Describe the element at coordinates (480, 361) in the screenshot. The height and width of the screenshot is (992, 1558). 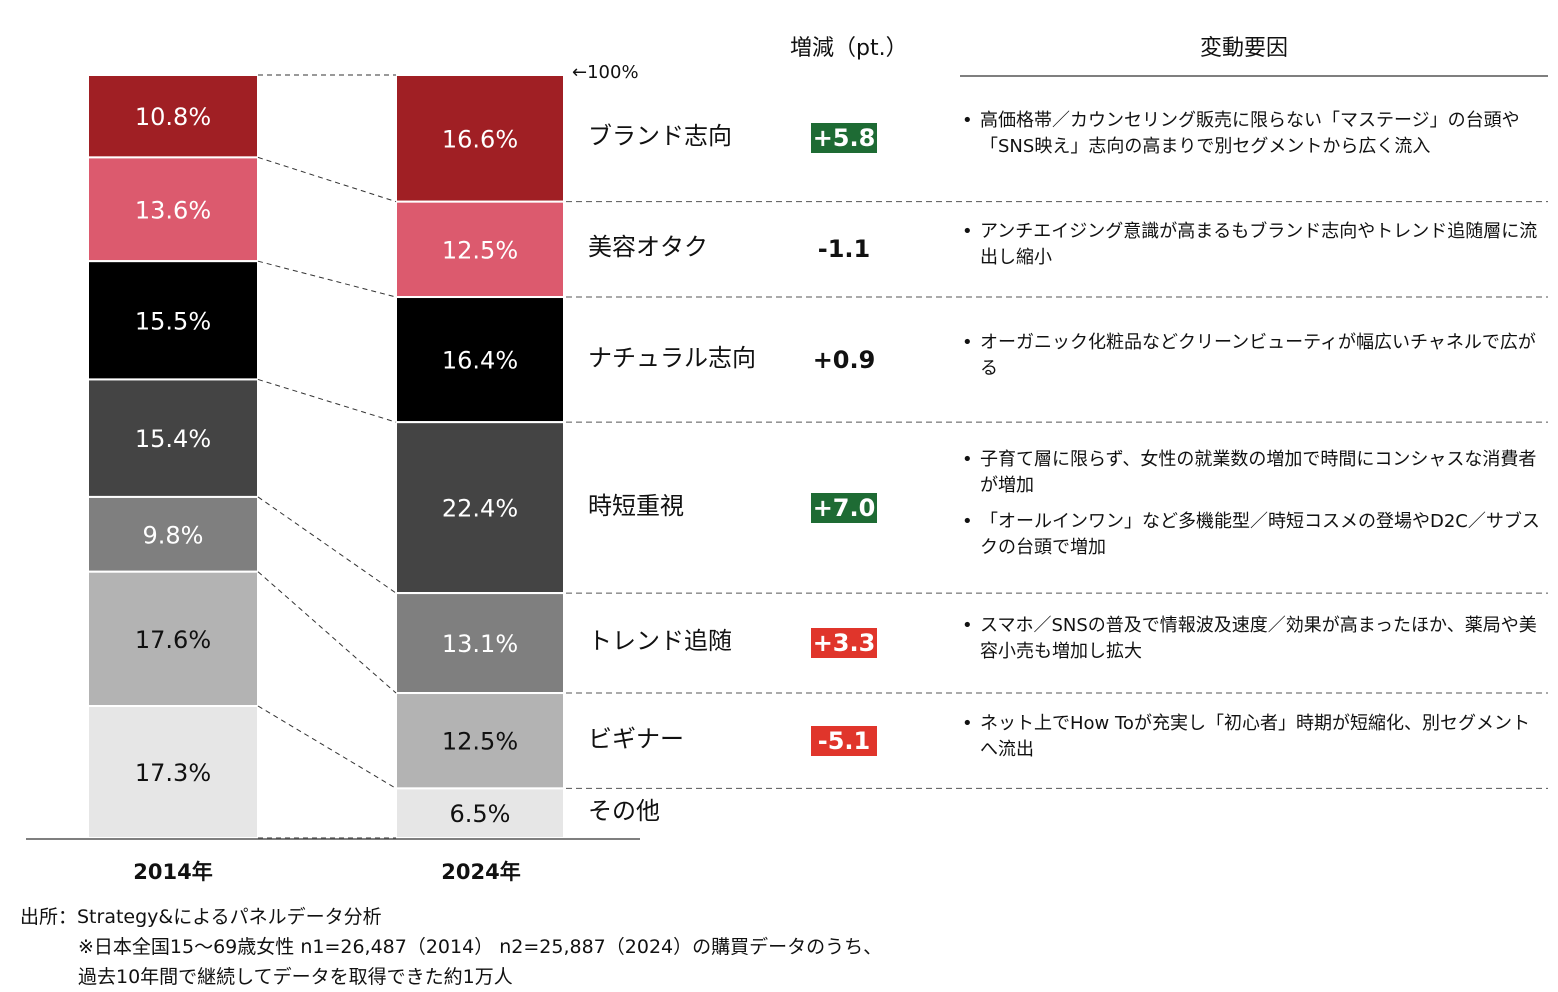
I see `data-label-1-2: 16.4%` at that location.